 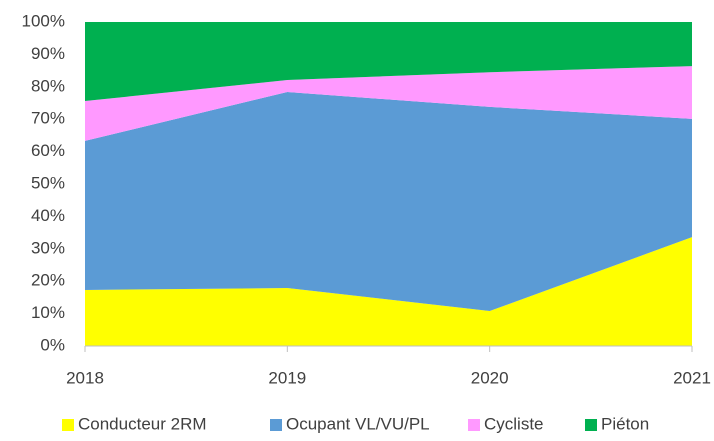 I want to click on legend-label: Piéton, so click(x=625, y=423).